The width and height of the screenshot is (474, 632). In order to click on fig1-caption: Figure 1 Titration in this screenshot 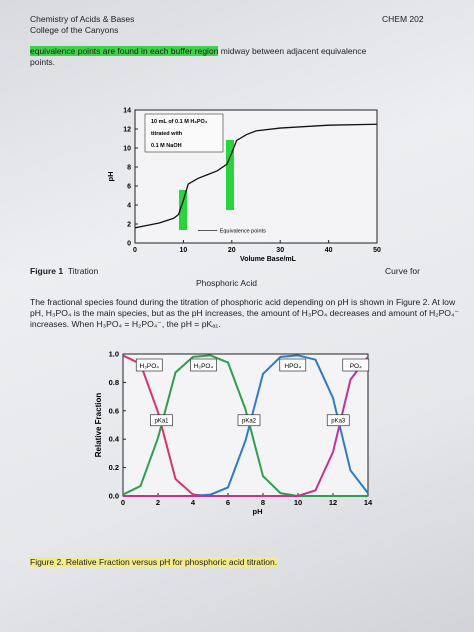, I will do `click(64, 271)`.